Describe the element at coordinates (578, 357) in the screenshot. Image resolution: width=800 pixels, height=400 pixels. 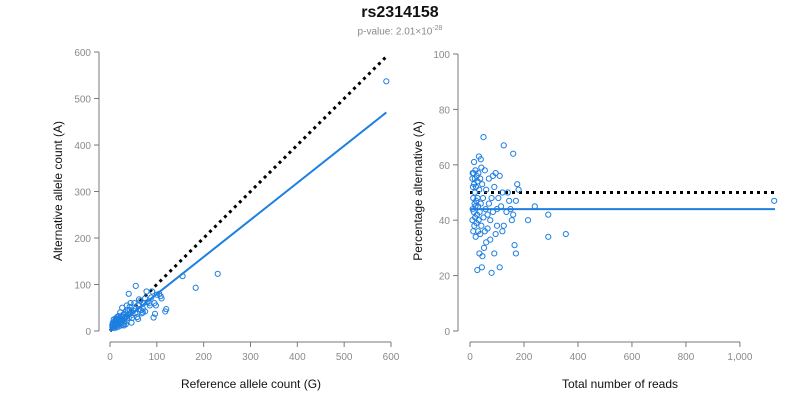
I see `right-x-tick-label: 400` at that location.